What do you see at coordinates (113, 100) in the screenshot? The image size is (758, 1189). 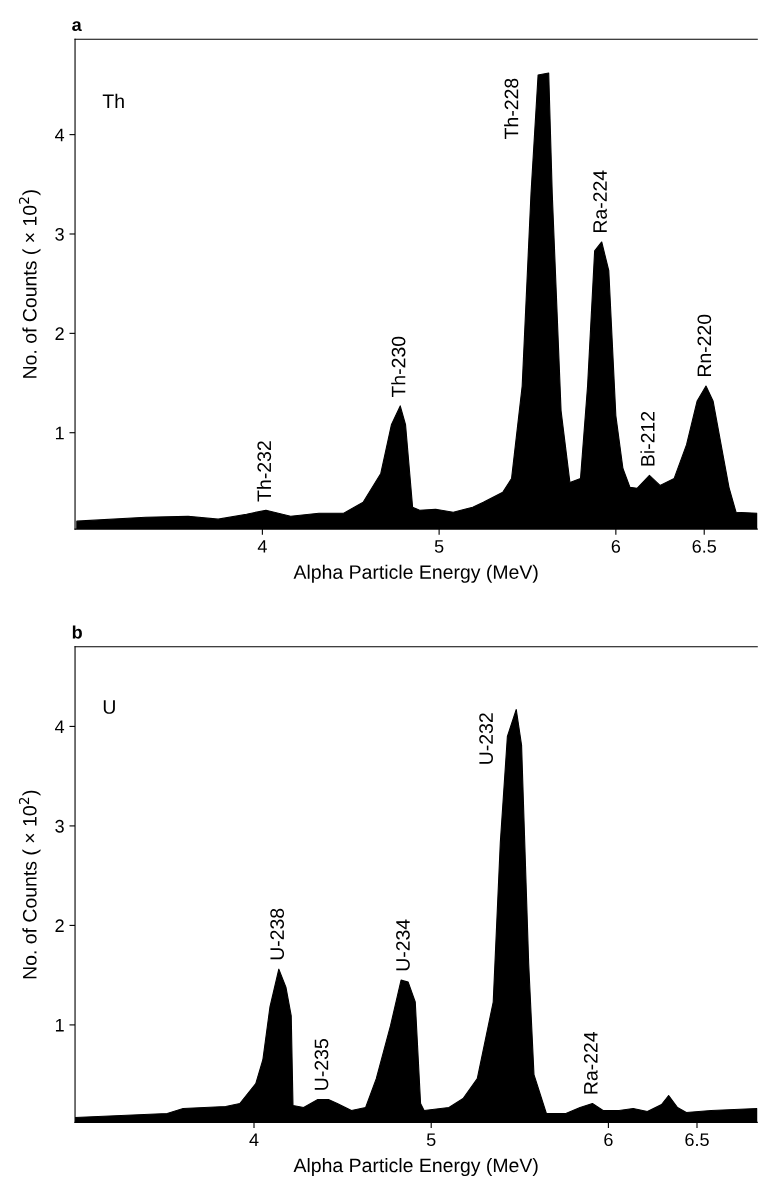 I see `annotation: Th` at bounding box center [113, 100].